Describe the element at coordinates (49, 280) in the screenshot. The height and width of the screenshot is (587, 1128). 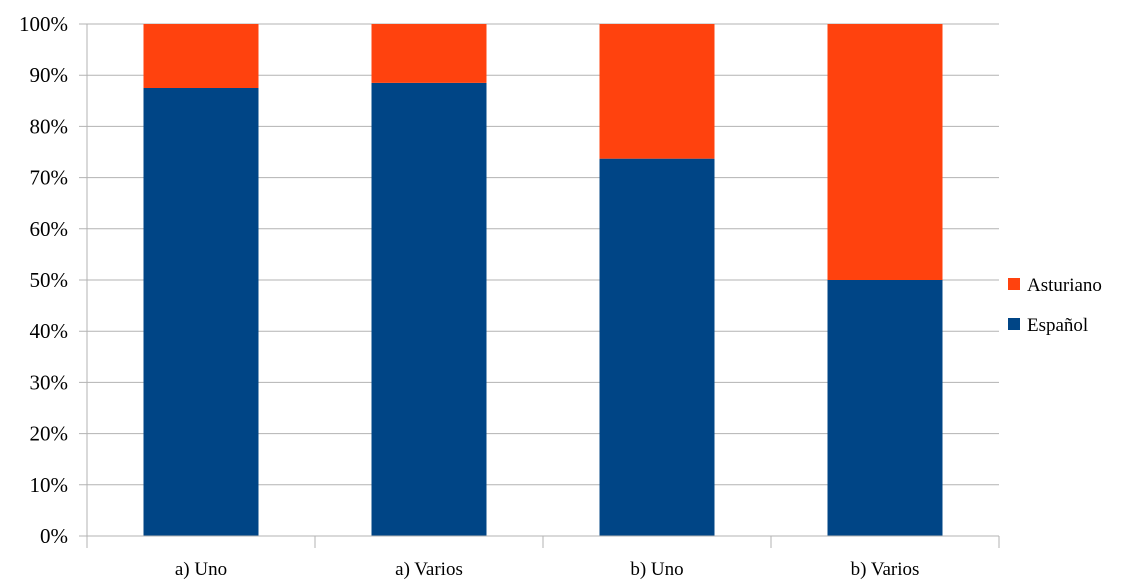
I see `y-tick-label: 50%` at that location.